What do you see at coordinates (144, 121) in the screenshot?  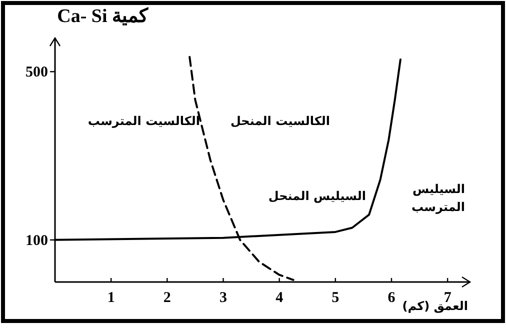 I see `annotation: الكالسيت المترسب` at bounding box center [144, 121].